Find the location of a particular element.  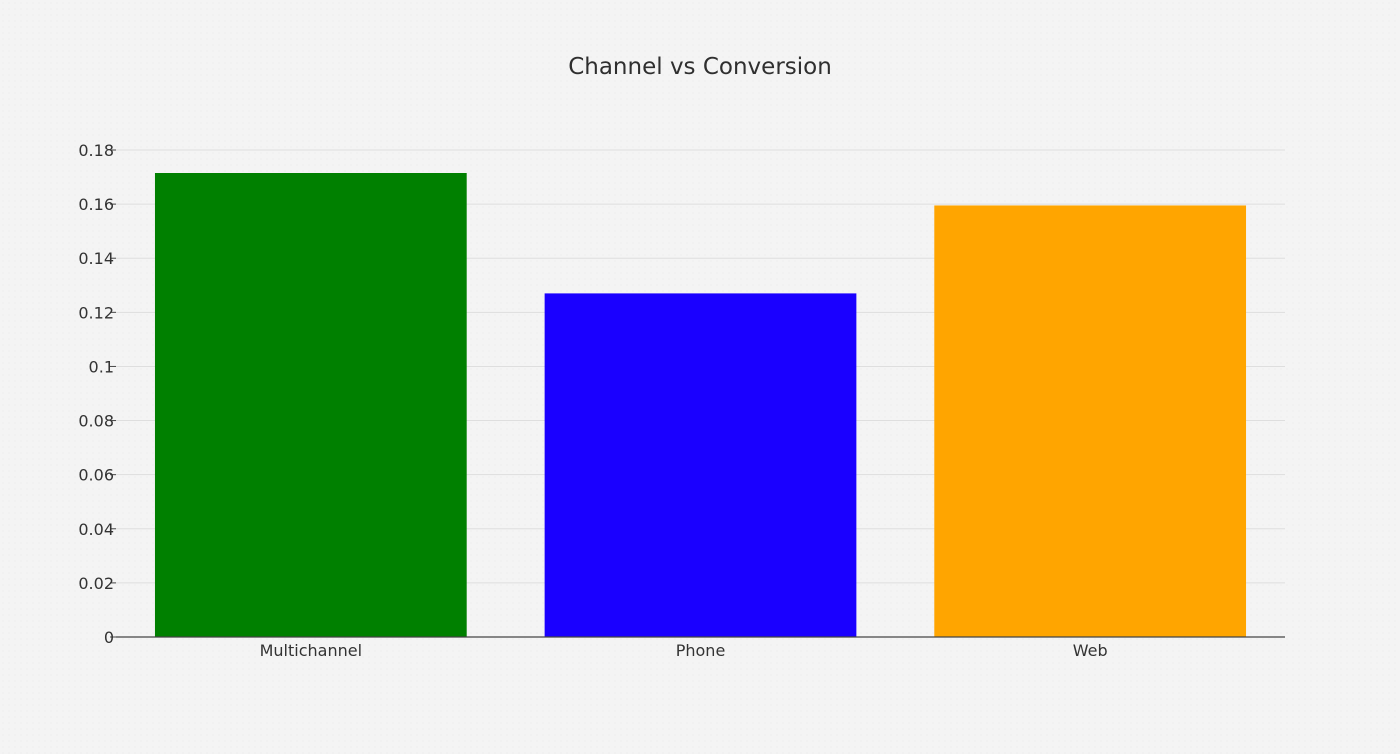

y-tick-label: 0.1 is located at coordinates (101, 366).